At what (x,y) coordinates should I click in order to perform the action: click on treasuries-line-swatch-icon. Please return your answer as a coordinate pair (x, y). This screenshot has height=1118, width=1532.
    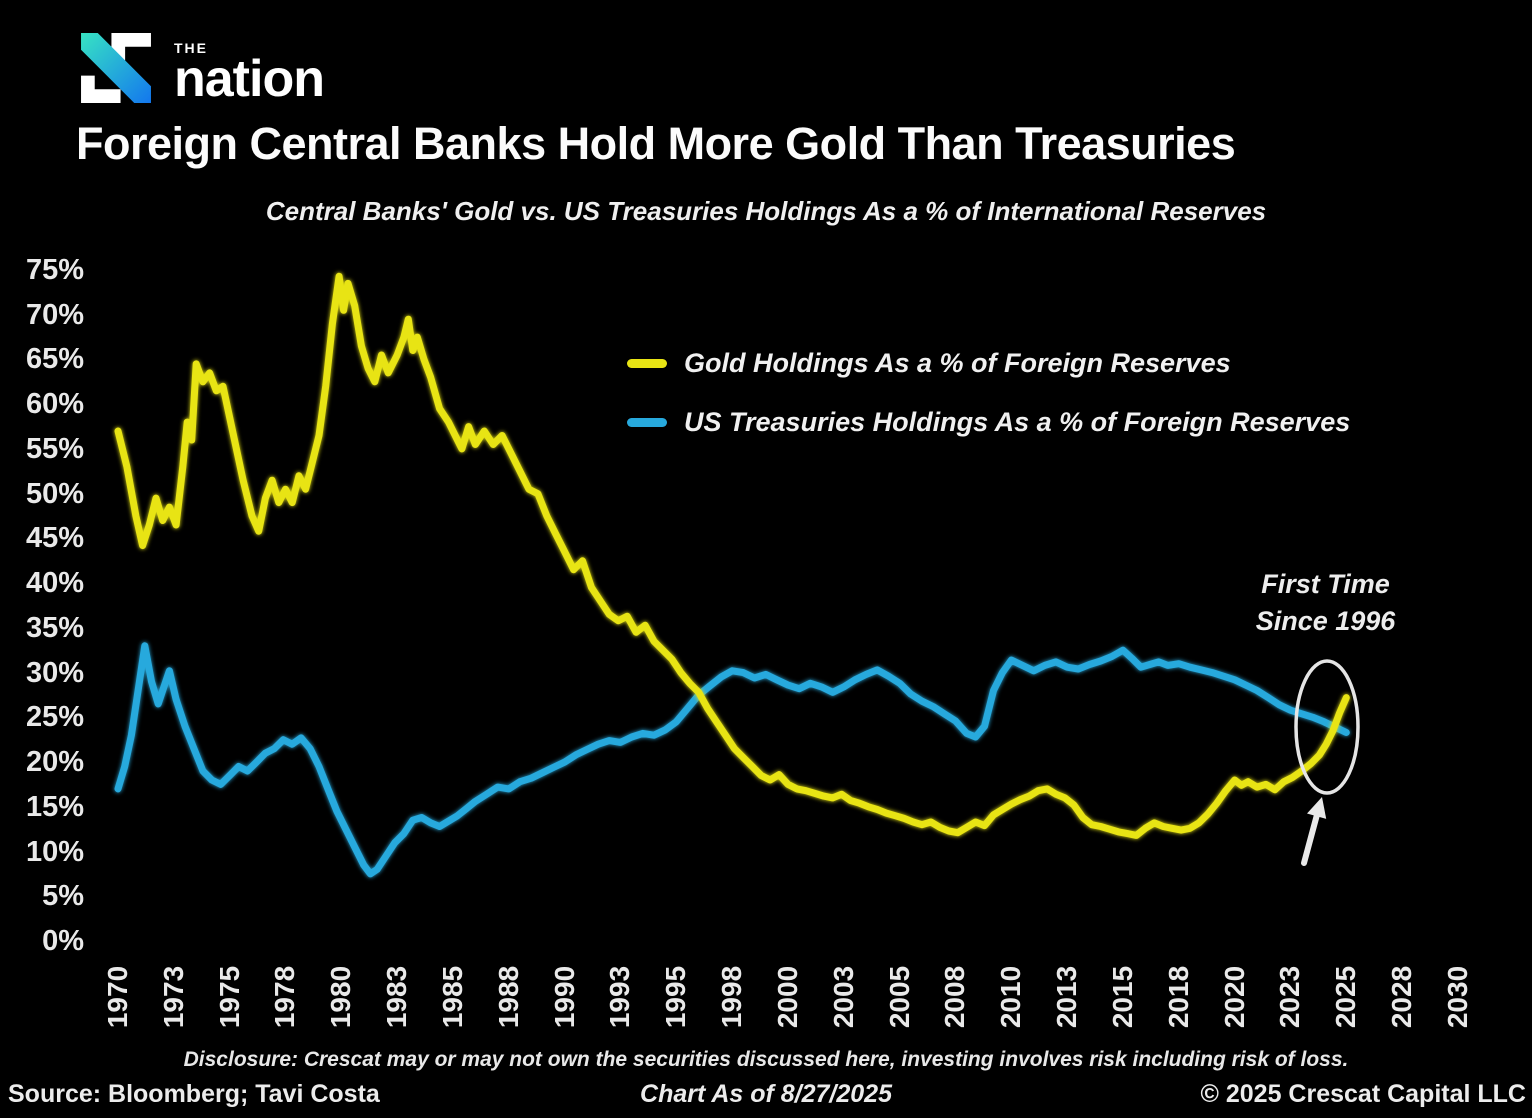
    Looking at the image, I should click on (647, 422).